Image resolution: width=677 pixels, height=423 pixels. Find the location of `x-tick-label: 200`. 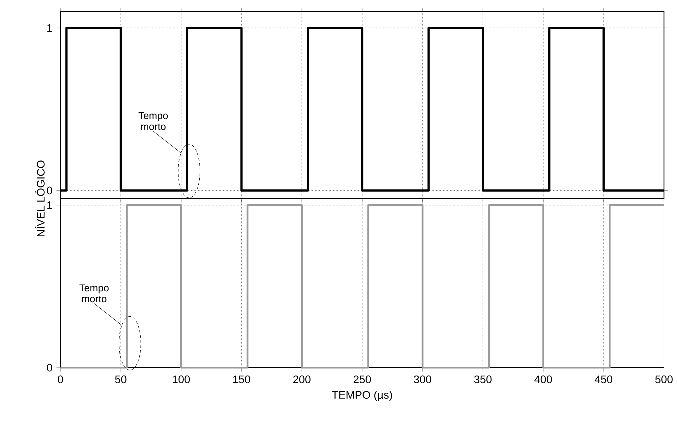

x-tick-label: 200 is located at coordinates (302, 380).